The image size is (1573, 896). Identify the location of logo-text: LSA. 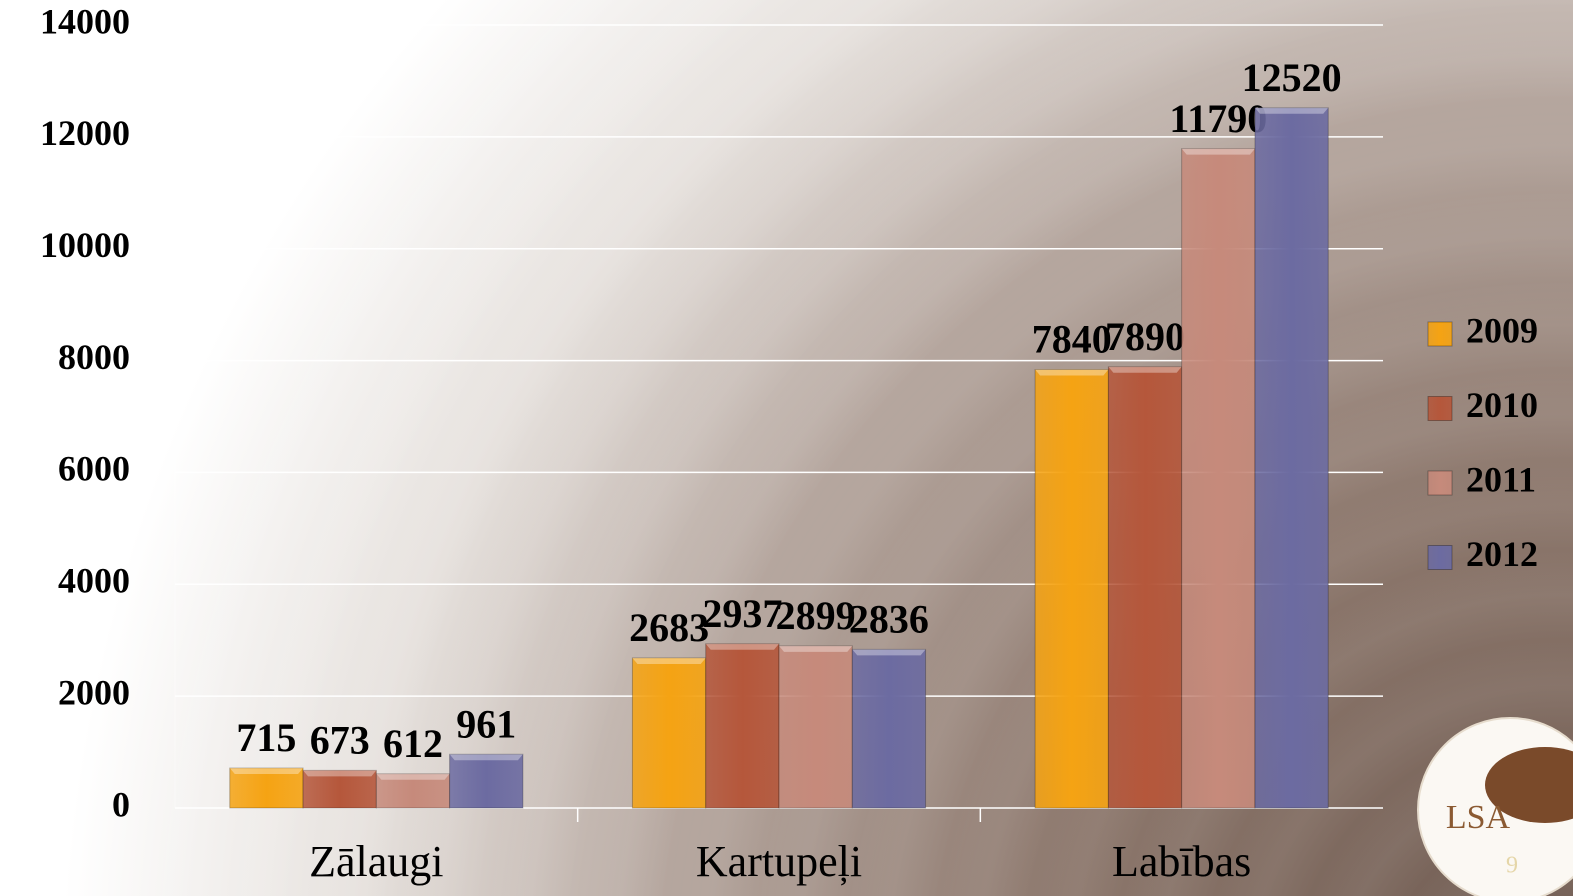
(1478, 817).